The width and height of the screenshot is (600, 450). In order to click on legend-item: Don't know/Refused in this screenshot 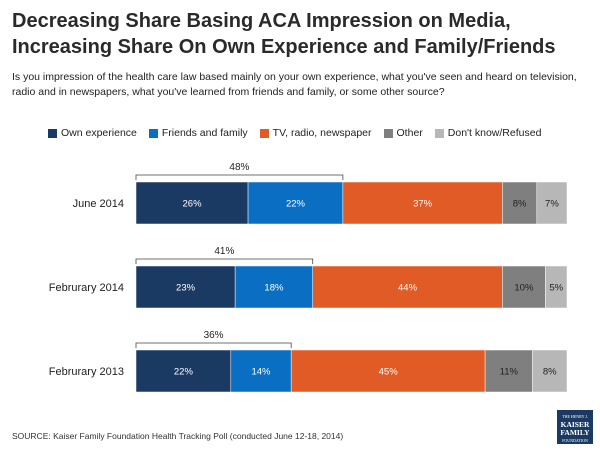, I will do `click(488, 133)`.